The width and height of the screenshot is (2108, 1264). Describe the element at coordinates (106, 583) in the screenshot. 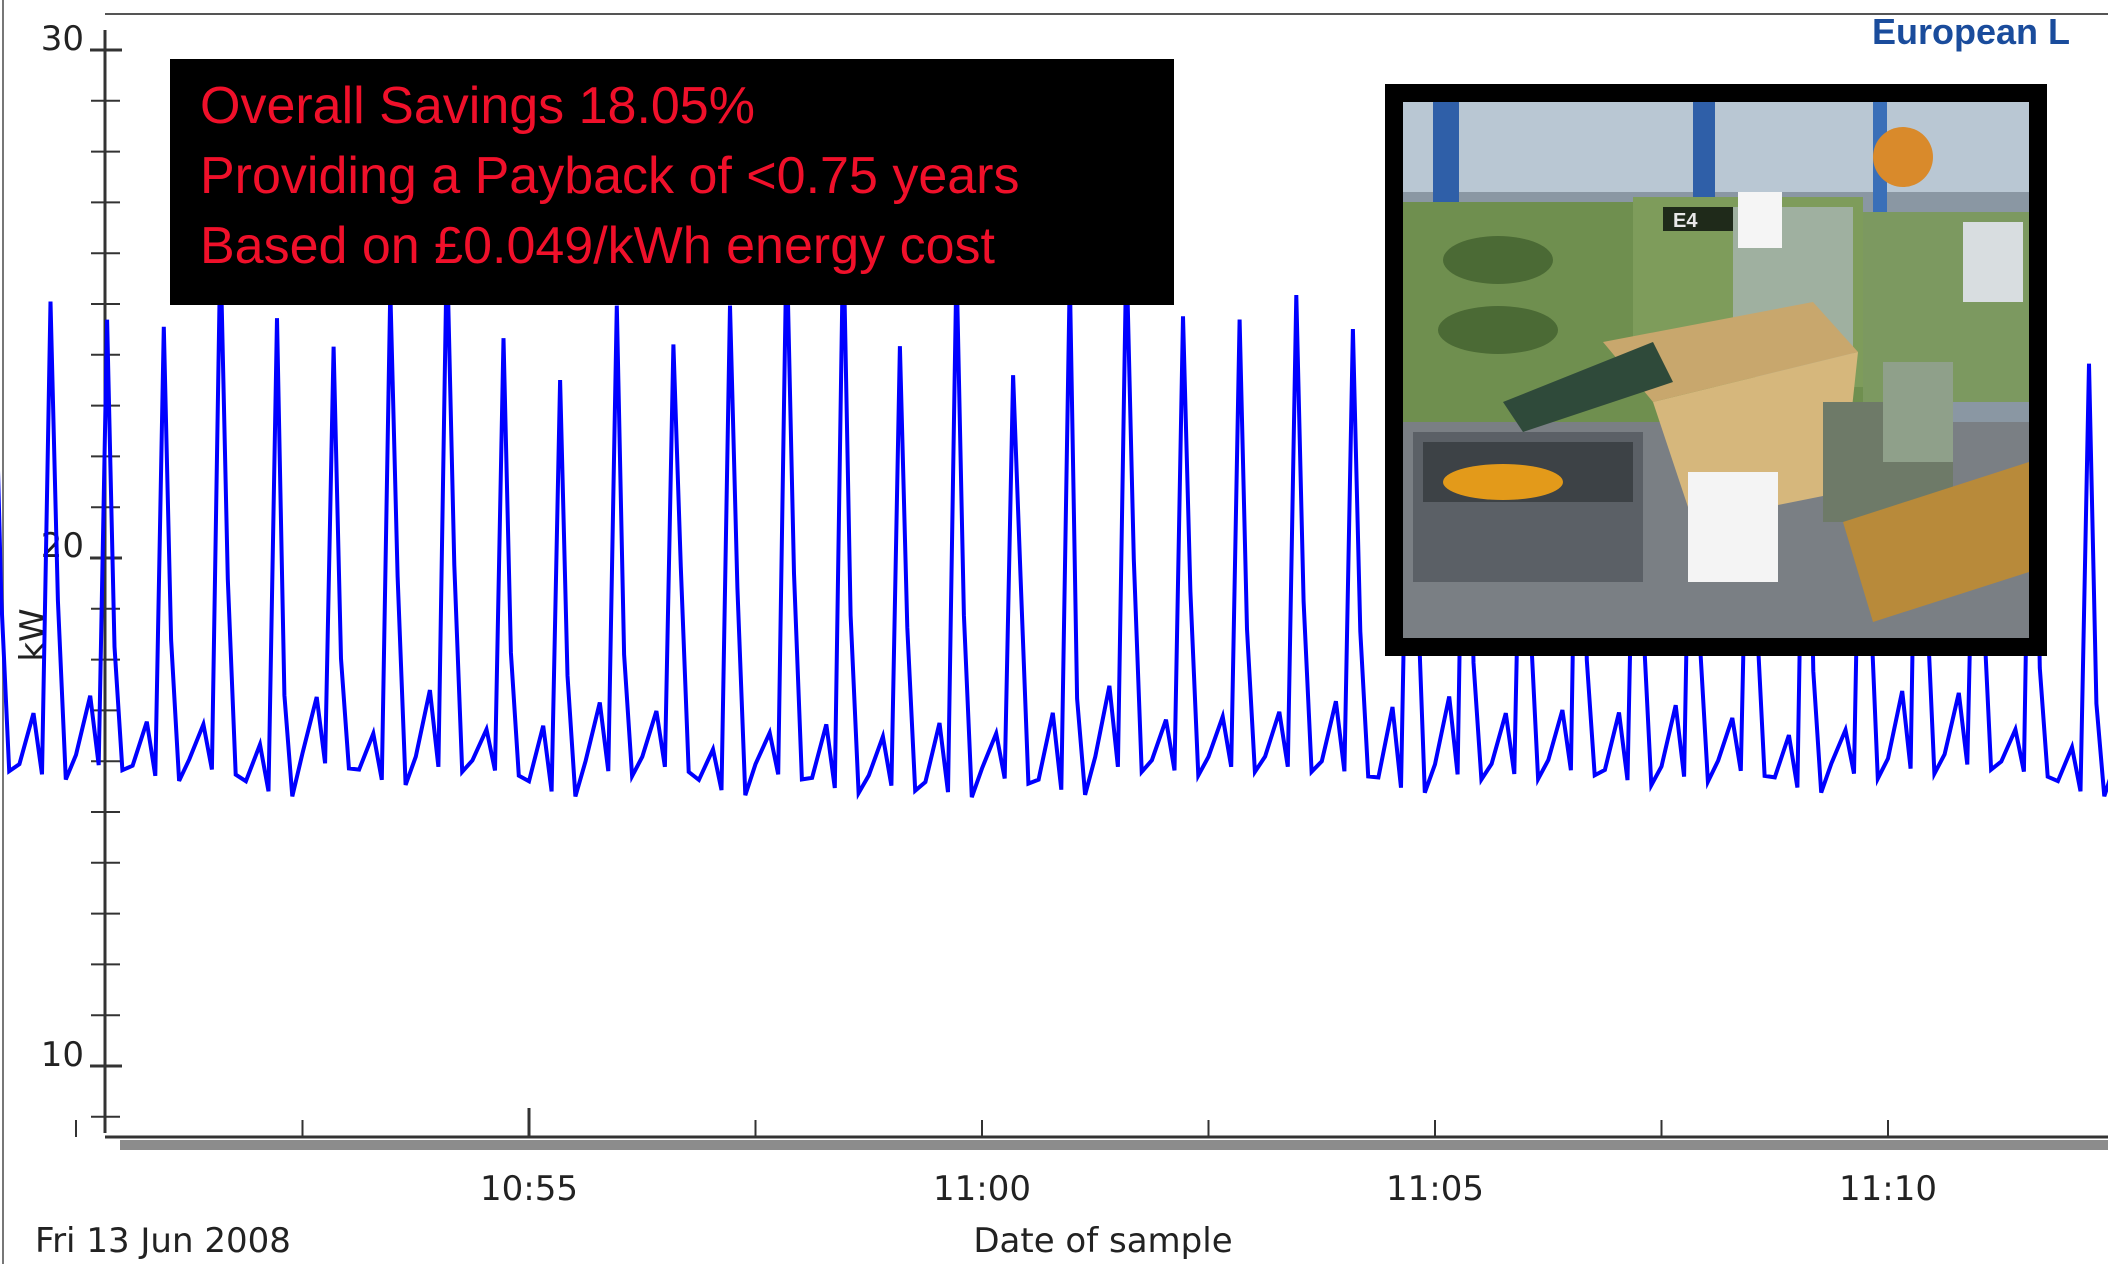

I see `y-axis-ticks` at that location.